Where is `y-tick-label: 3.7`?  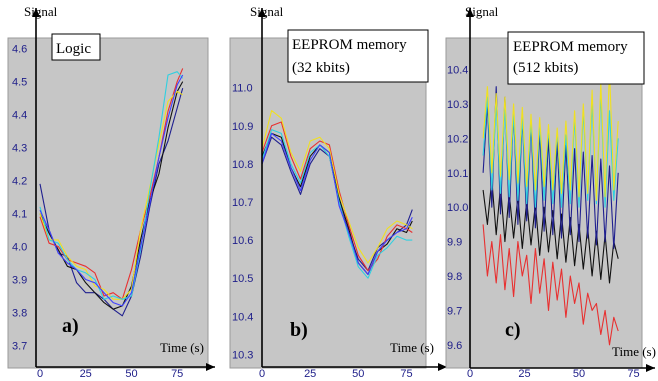
y-tick-label: 3.7 is located at coordinates (19, 347).